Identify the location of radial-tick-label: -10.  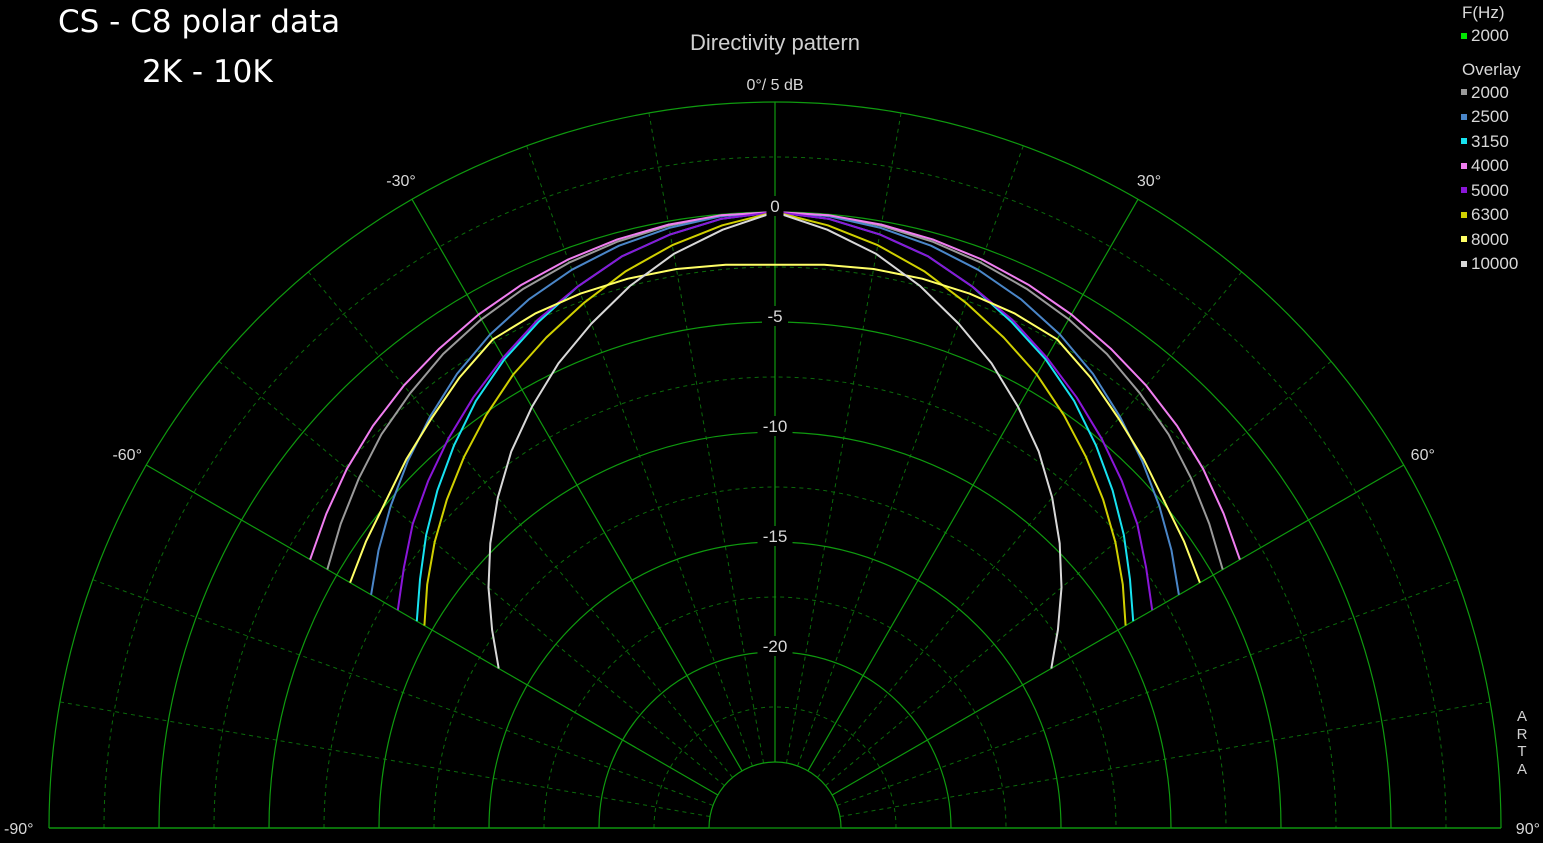
(775, 426).